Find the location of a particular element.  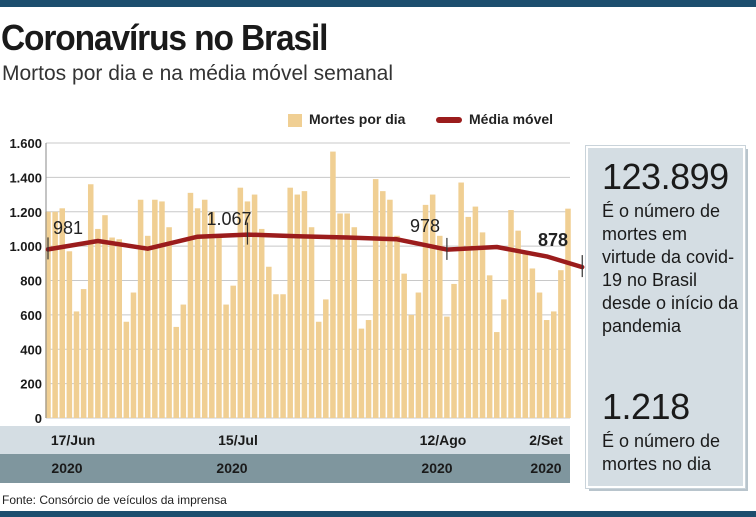

x-year-band is located at coordinates (285, 468).